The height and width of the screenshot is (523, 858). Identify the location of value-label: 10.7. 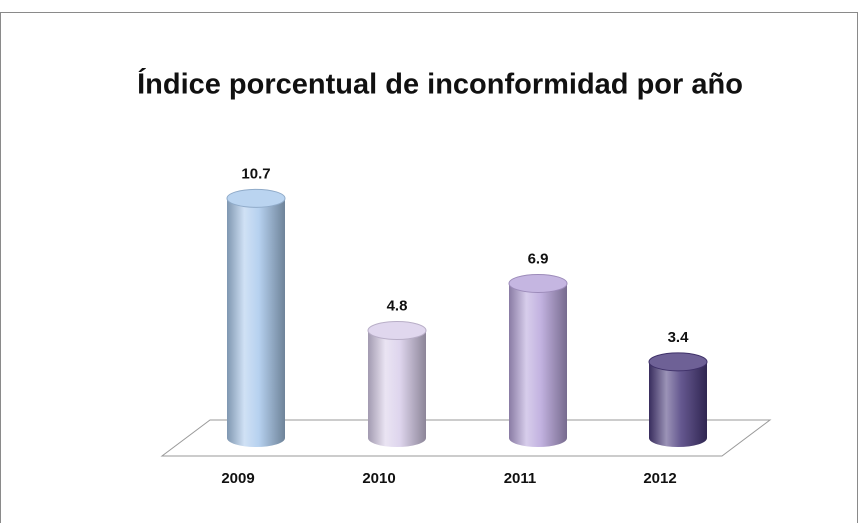
(255, 173).